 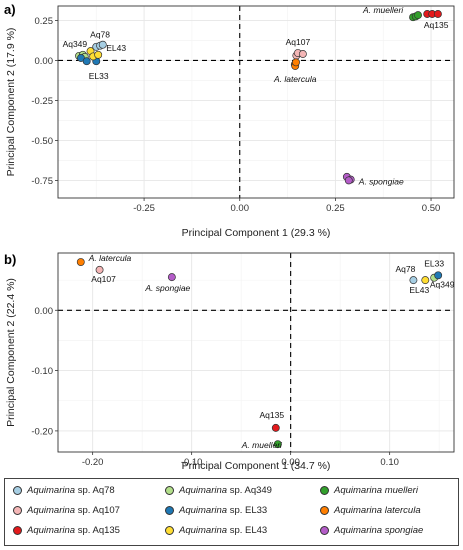 I want to click on legend-label: Aquimarina sp. Aq78, so click(x=71, y=490).